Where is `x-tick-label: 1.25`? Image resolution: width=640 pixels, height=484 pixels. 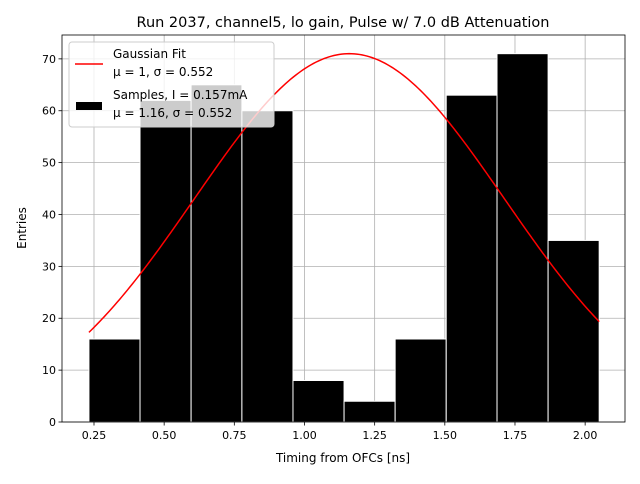
x-tick-label: 1.25 is located at coordinates (374, 435).